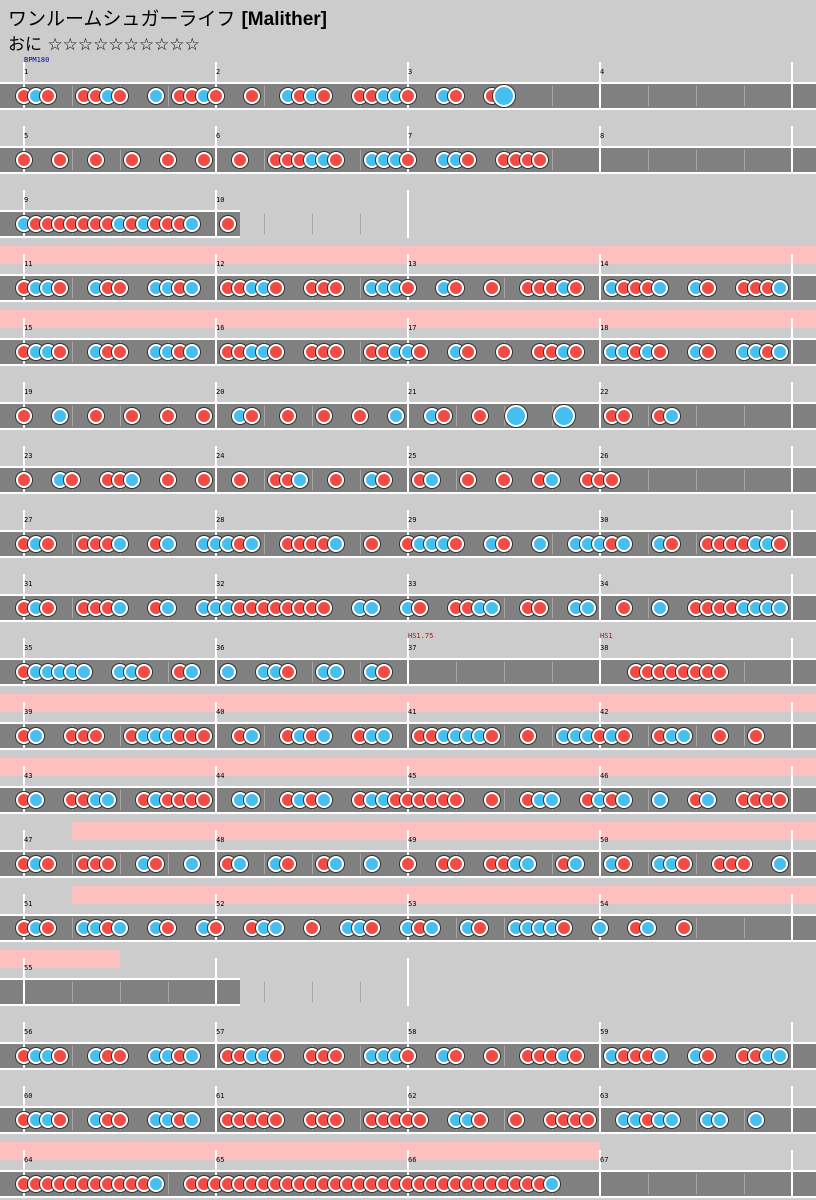 The height and width of the screenshot is (1200, 816). I want to click on course-difficulty: おに ☆☆☆☆☆☆☆☆☆☆, so click(167, 45).